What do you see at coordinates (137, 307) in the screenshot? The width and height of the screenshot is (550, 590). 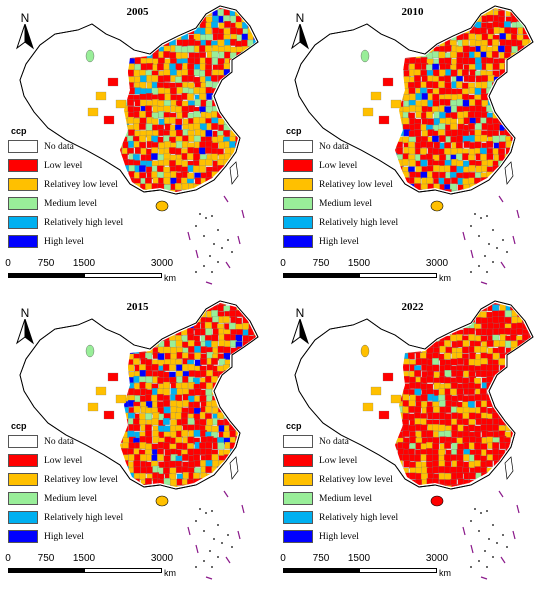 I see `map-year-title: 2015` at bounding box center [137, 307].